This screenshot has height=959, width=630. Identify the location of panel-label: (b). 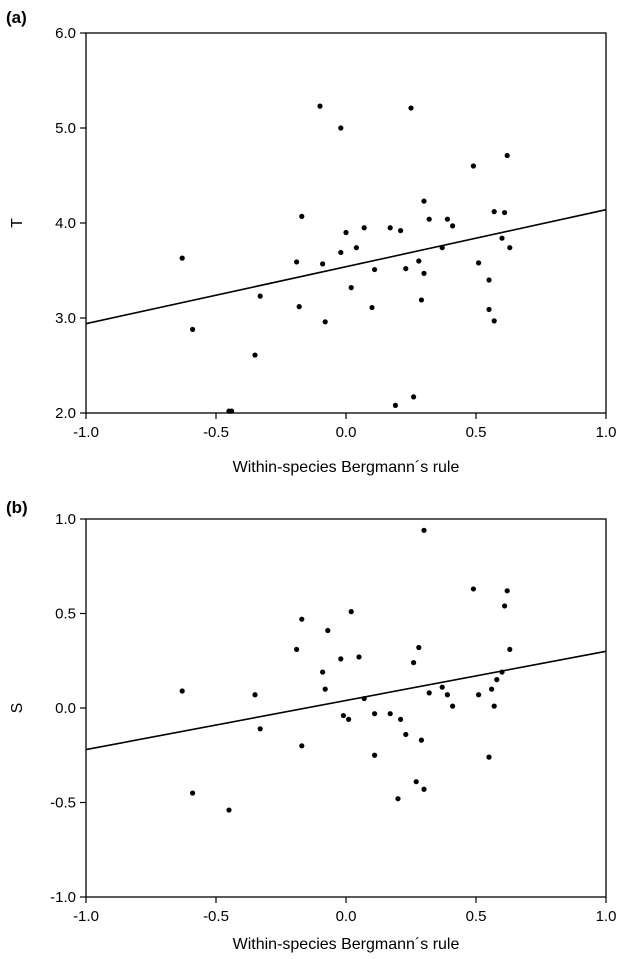
(17, 507).